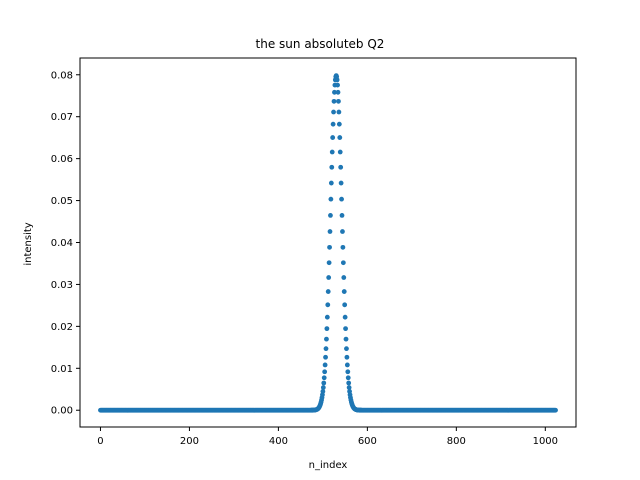  I want to click on y-tick-label: 0.02, so click(62, 327).